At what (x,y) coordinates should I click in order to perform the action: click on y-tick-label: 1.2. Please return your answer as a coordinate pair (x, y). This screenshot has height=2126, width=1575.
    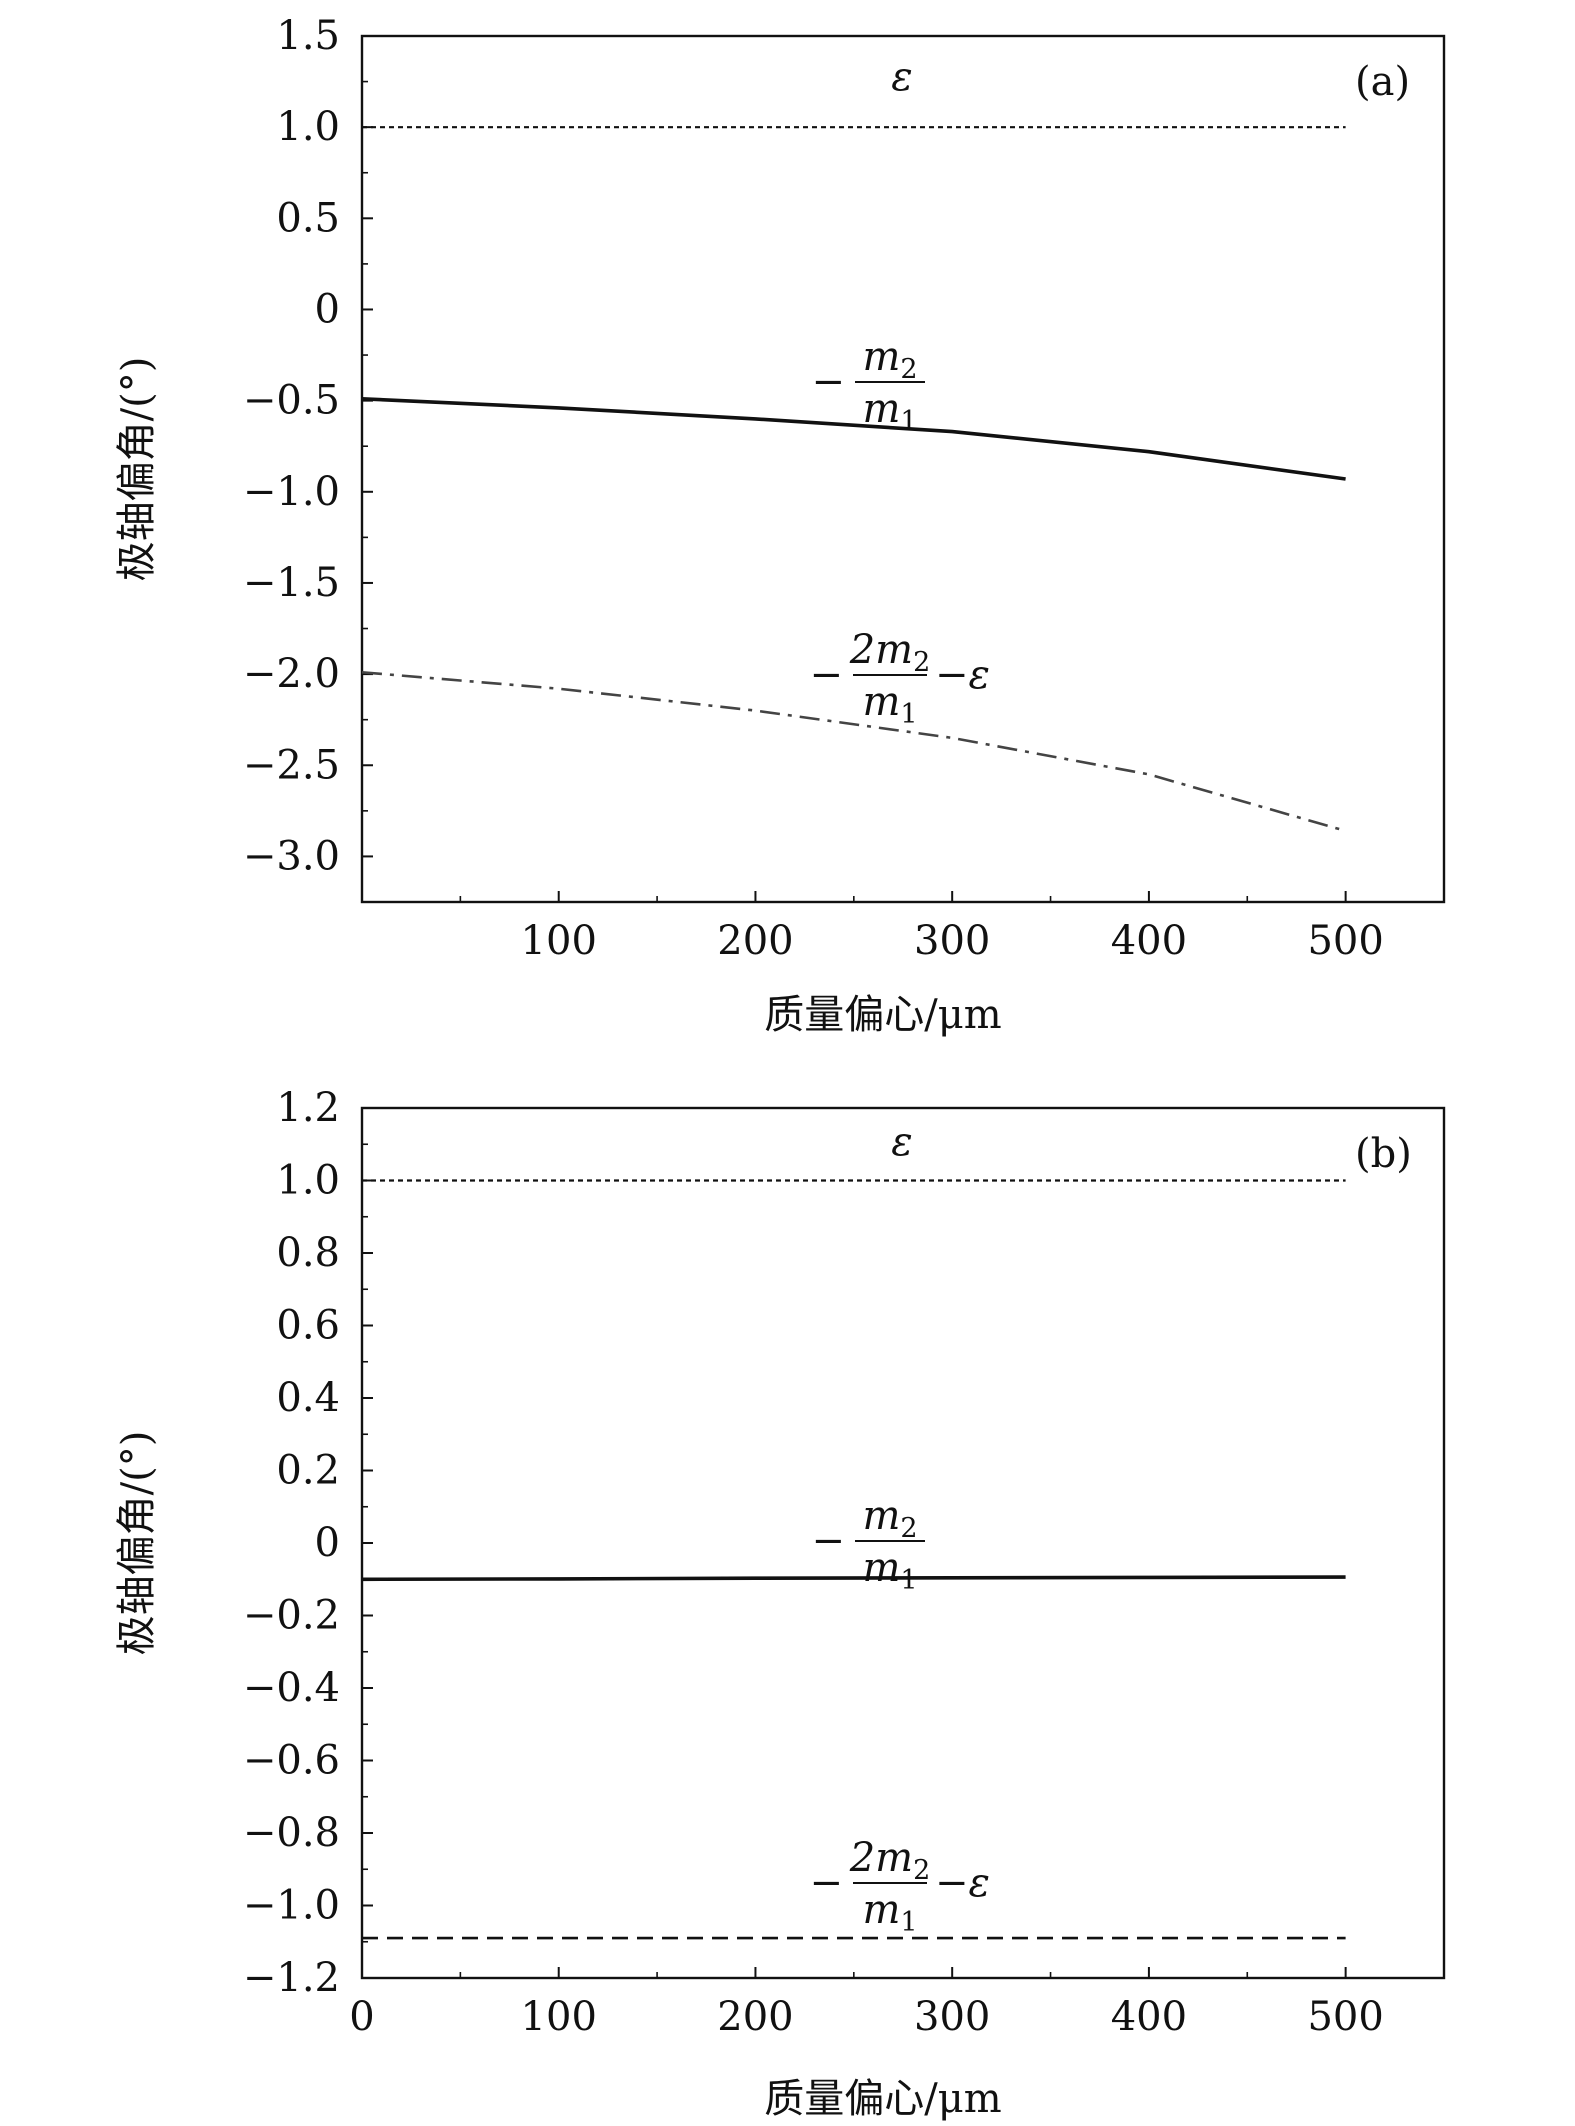
    Looking at the image, I should click on (308, 1108).